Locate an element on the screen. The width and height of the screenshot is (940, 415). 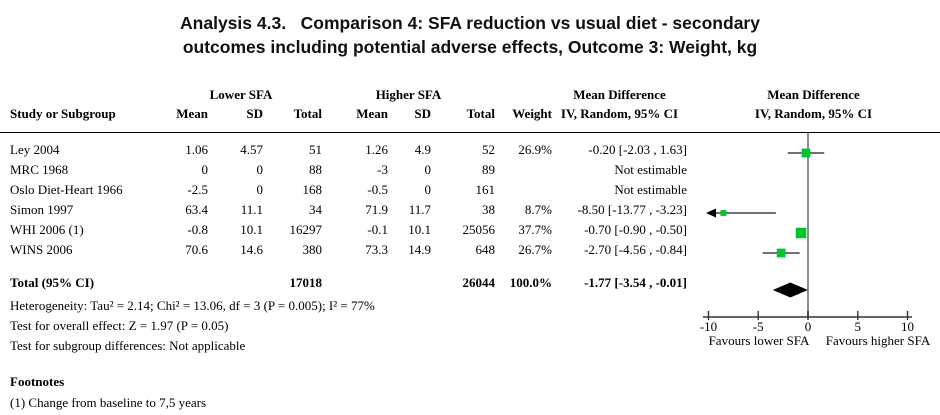
axis-tick-label: -5 is located at coordinates (758, 326).